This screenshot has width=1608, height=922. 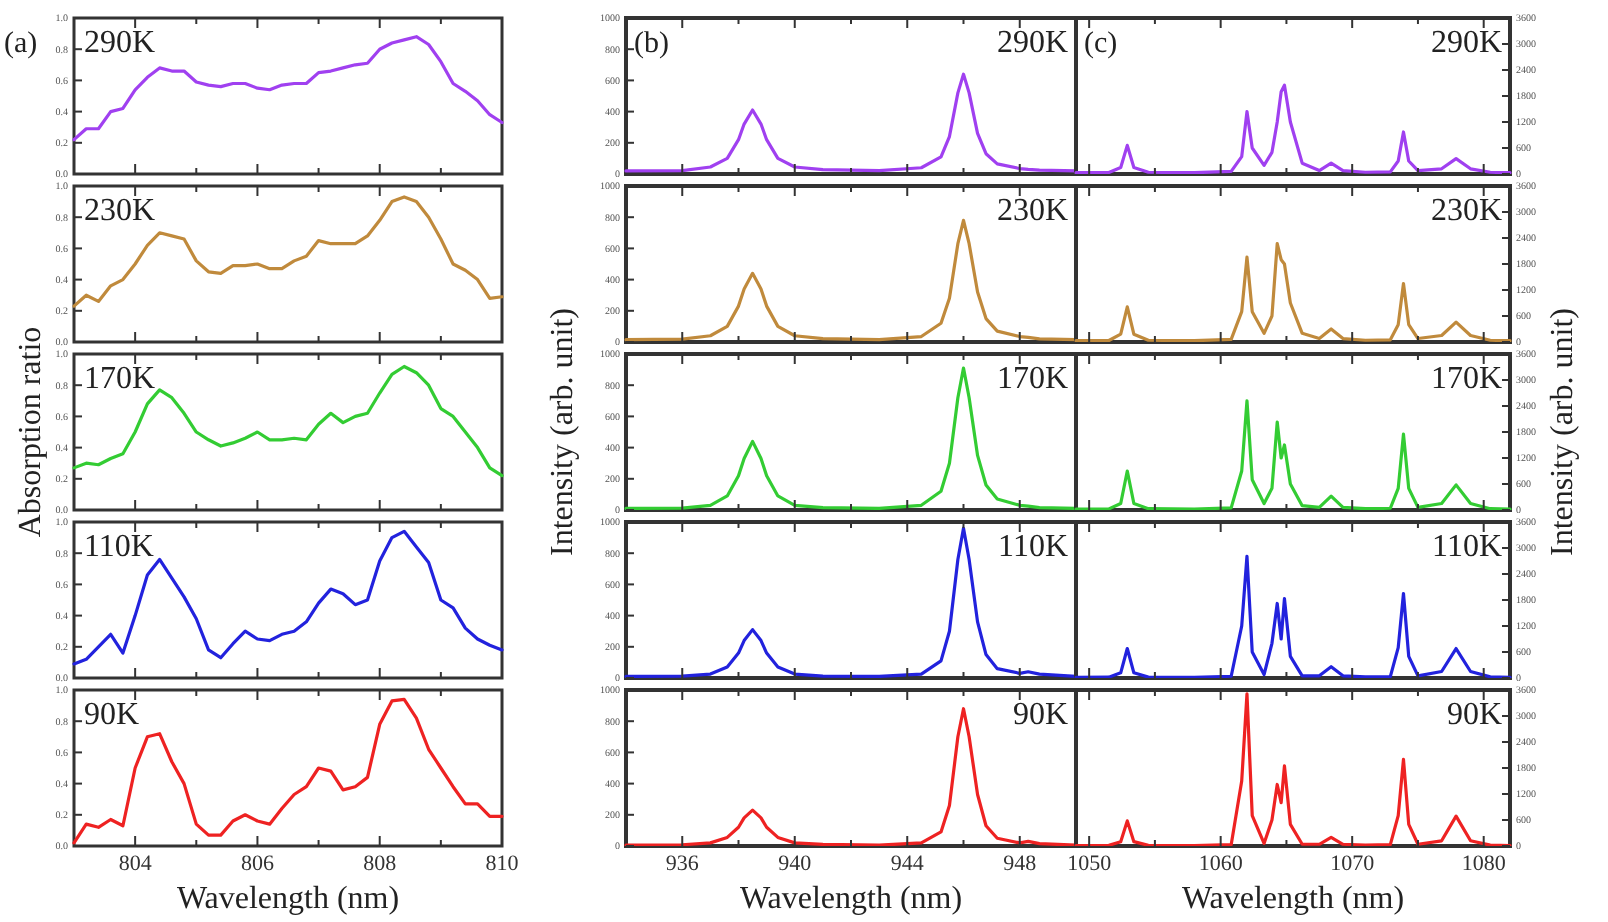 What do you see at coordinates (31, 432) in the screenshot?
I see `y-axis-title: Absorption ratio` at bounding box center [31, 432].